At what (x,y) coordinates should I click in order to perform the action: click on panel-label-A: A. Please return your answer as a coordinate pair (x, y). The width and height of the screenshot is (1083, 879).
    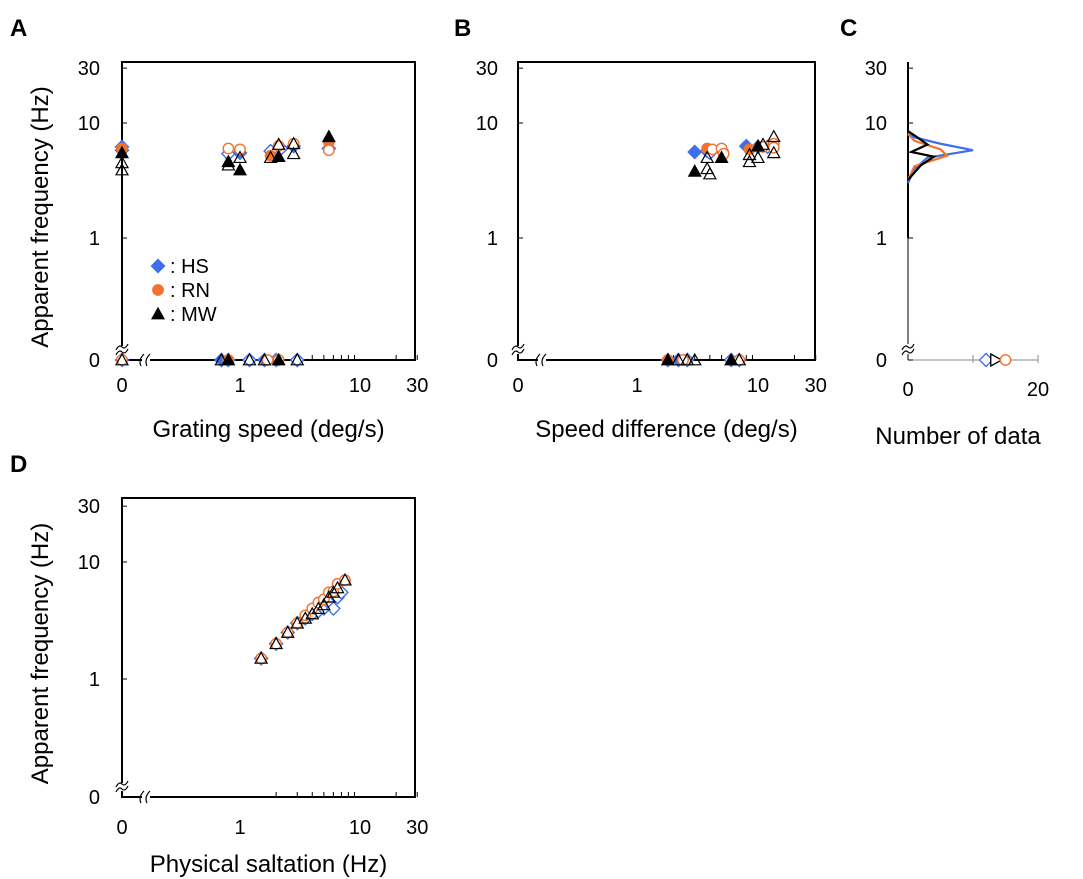
    Looking at the image, I should click on (18, 28).